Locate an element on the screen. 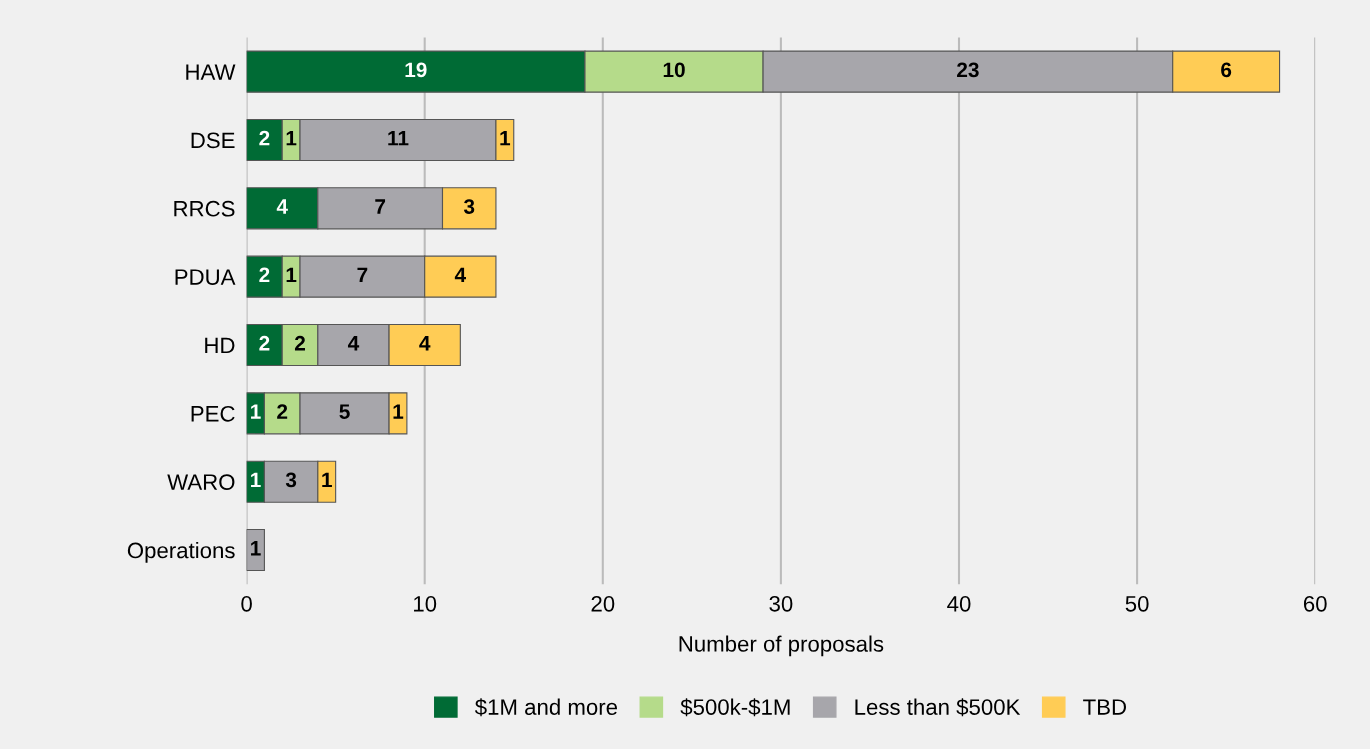 This screenshot has width=1370, height=749. y-tick-label: WARO is located at coordinates (201, 482).